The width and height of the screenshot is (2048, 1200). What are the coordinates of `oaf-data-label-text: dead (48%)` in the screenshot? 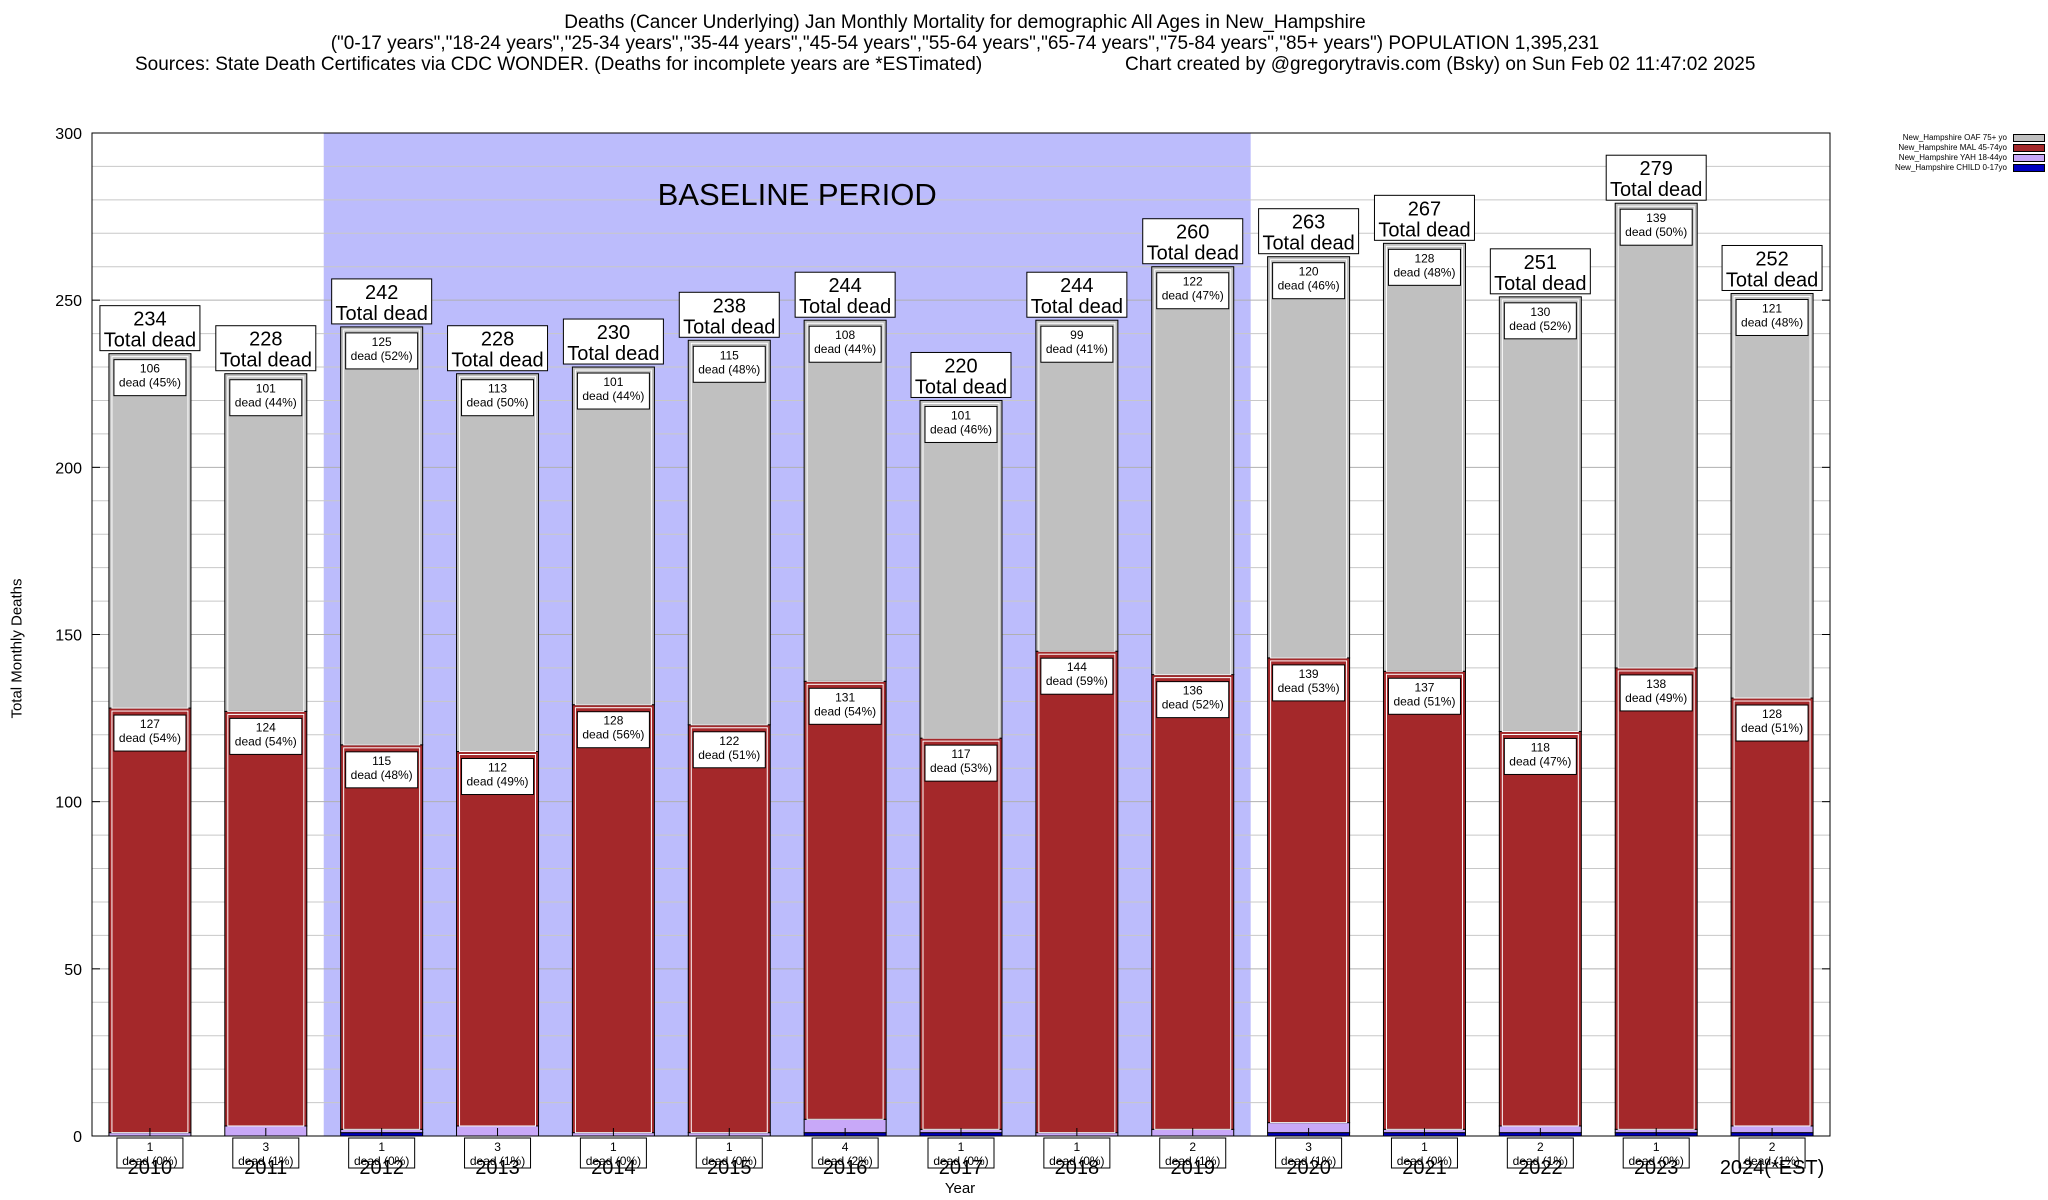 It's located at (1772, 322).